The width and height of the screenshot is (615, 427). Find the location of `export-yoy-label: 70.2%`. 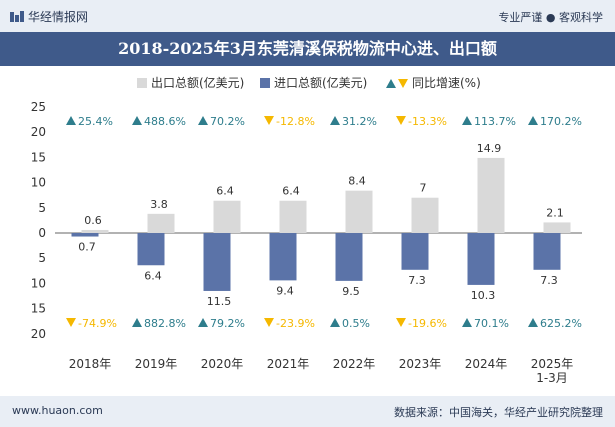

export-yoy-label: 70.2% is located at coordinates (227, 121).